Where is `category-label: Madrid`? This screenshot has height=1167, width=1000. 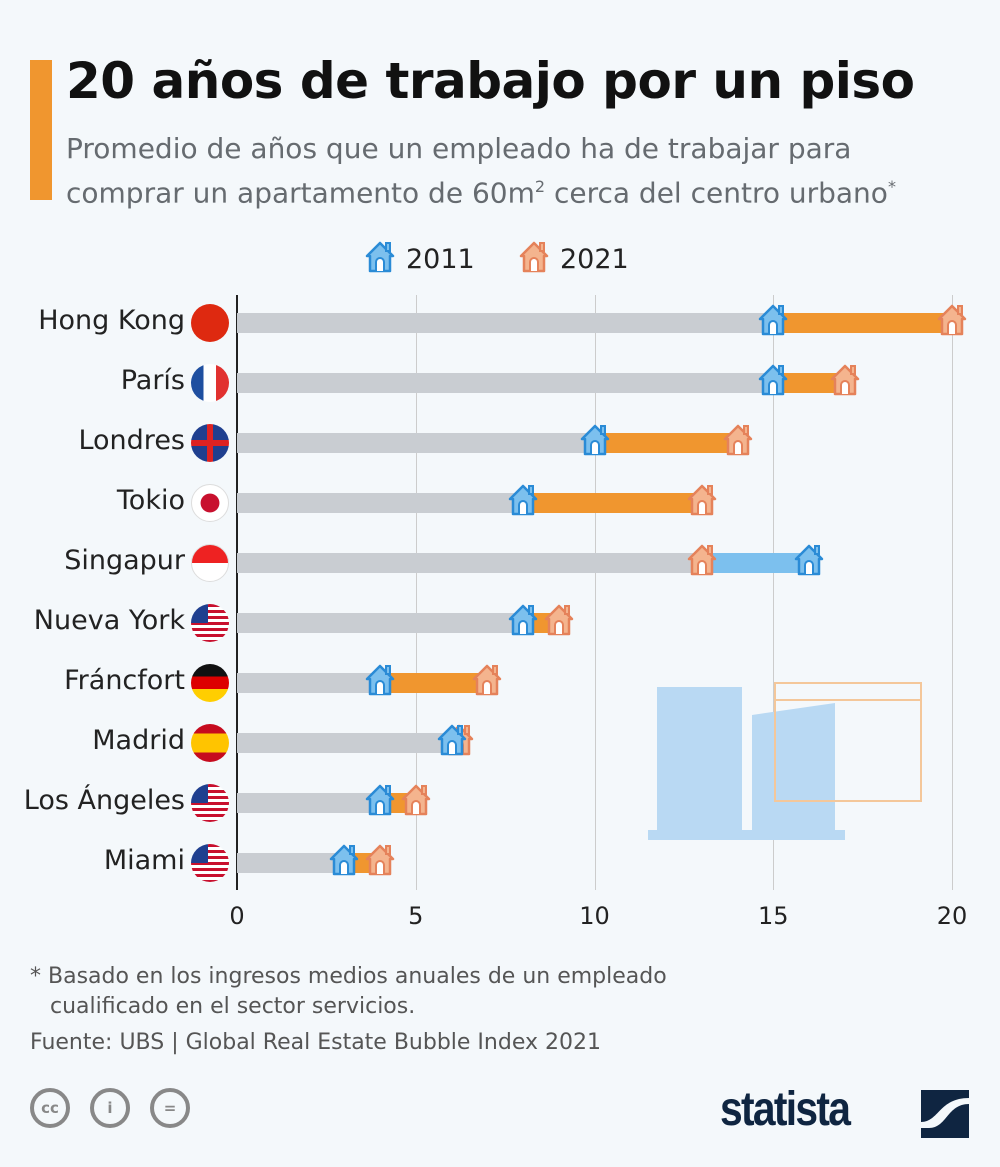
category-label: Madrid is located at coordinates (138, 740).